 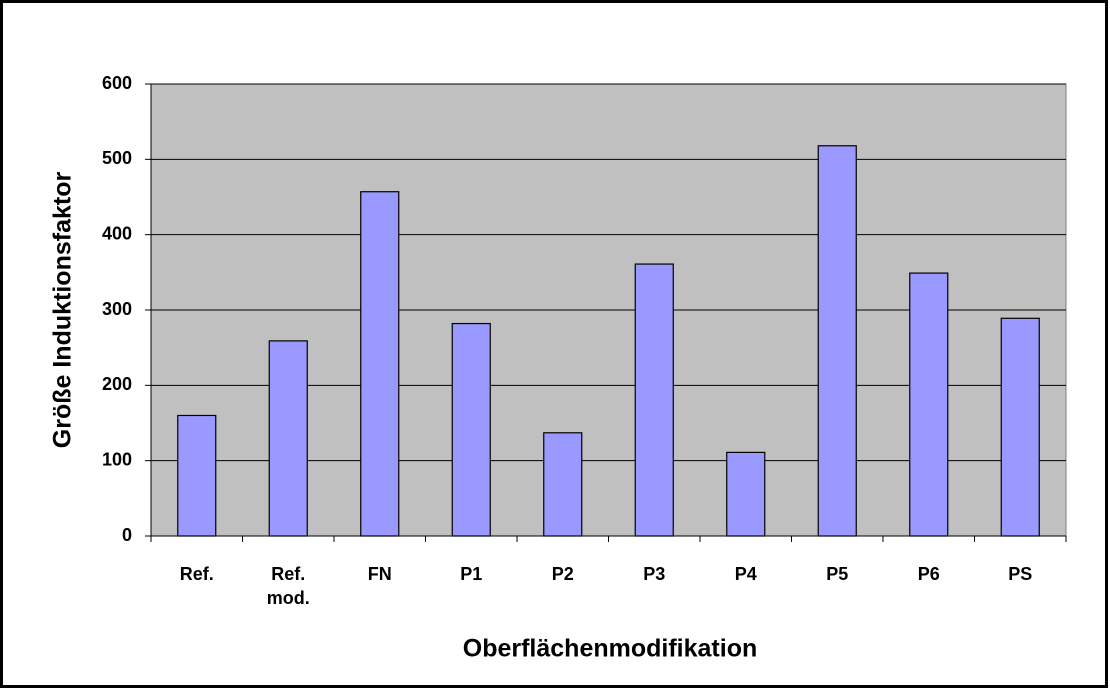 I want to click on y-tick-label: 300, so click(x=117, y=309).